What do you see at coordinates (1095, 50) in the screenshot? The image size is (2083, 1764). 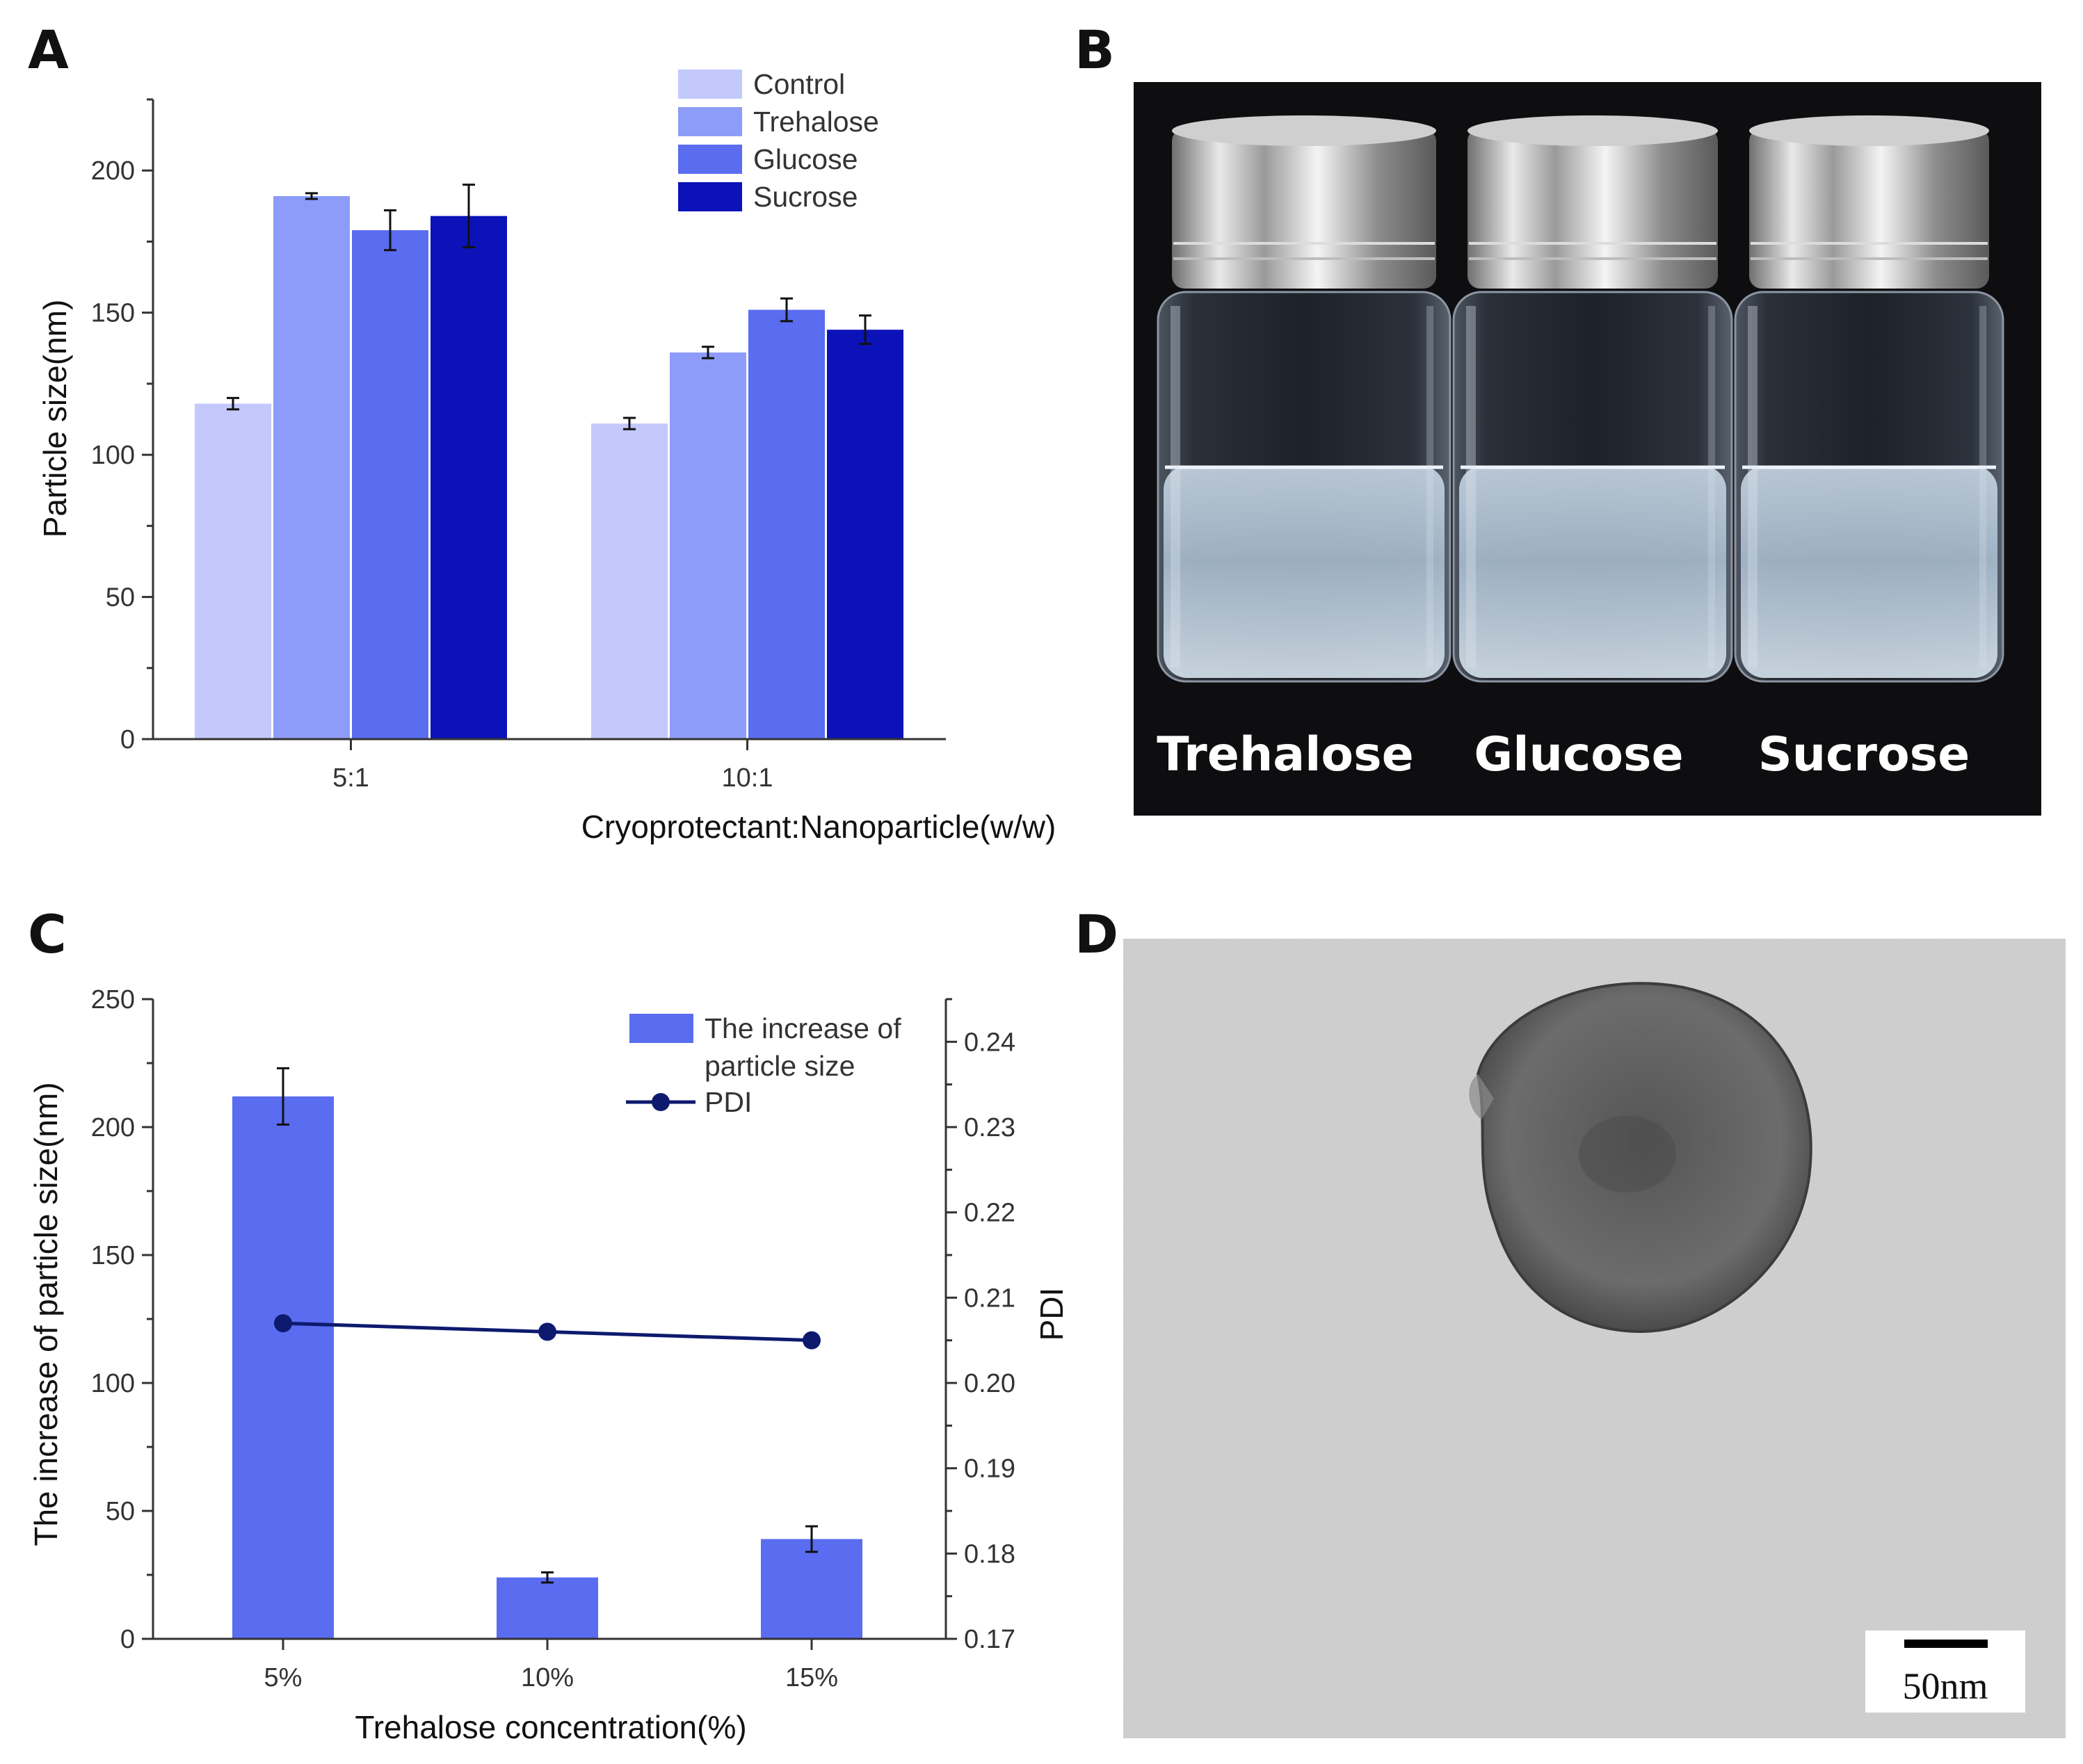 I see `panel-letter-b: B` at bounding box center [1095, 50].